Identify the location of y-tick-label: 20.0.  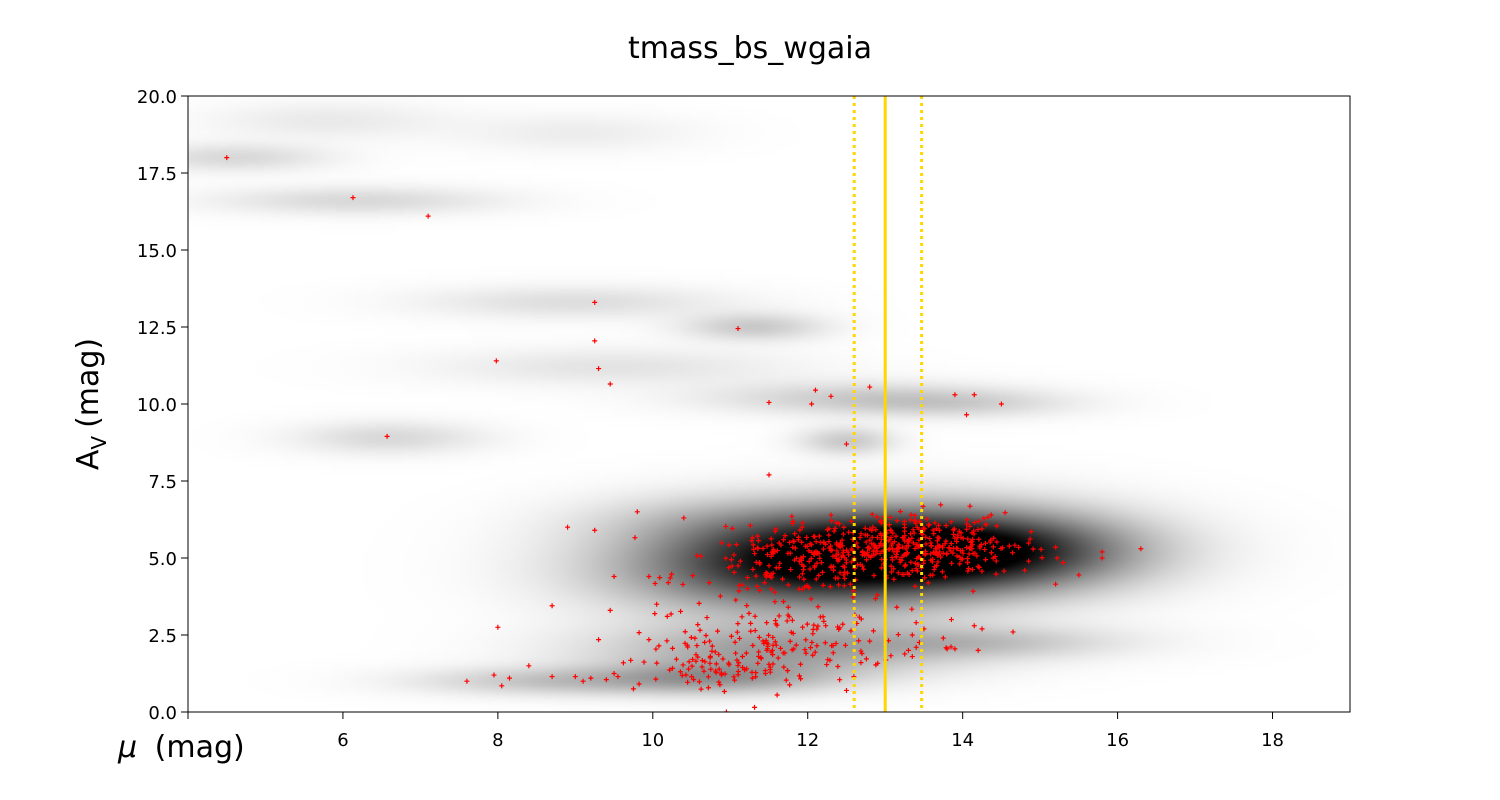
(157, 97).